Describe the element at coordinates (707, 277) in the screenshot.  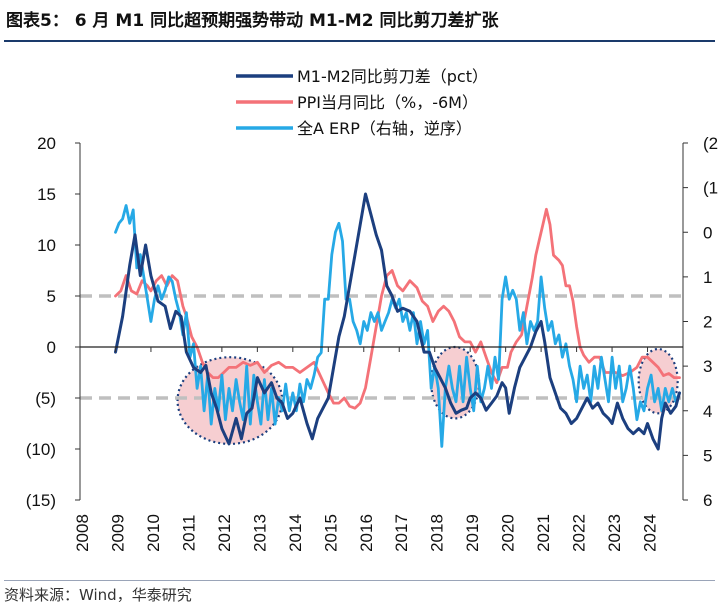
I see `right-axis-tick-label: 1` at that location.